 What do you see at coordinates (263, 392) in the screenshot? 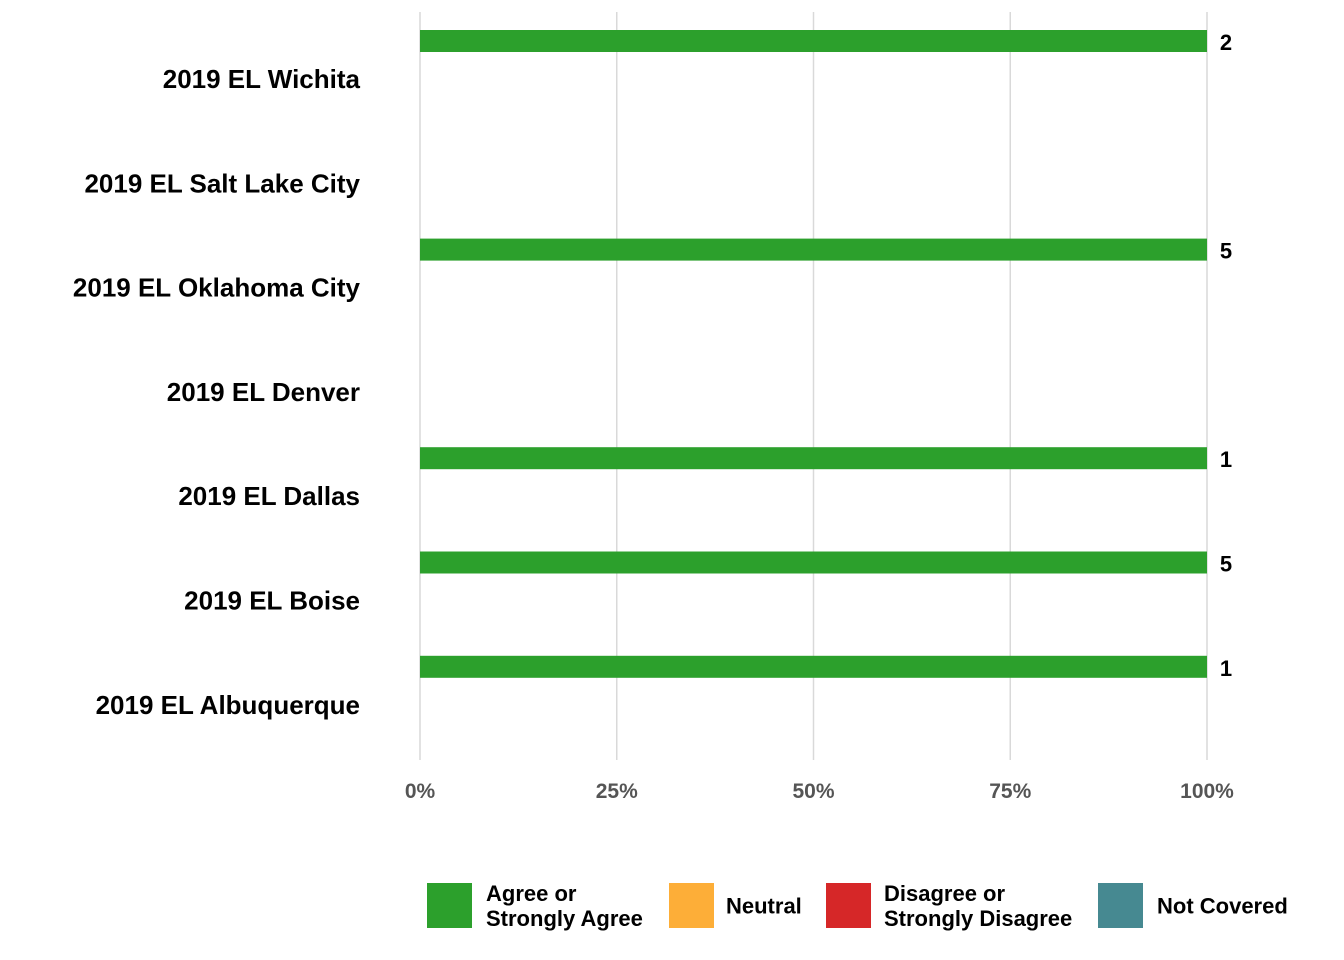
I see `category-label: 2019 EL Denver` at bounding box center [263, 392].